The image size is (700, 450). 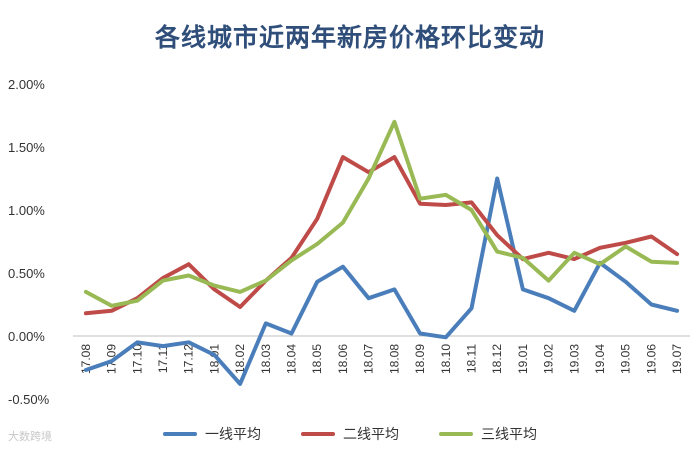 What do you see at coordinates (292, 359) in the screenshot?
I see `x-tick-label: 18.04` at bounding box center [292, 359].